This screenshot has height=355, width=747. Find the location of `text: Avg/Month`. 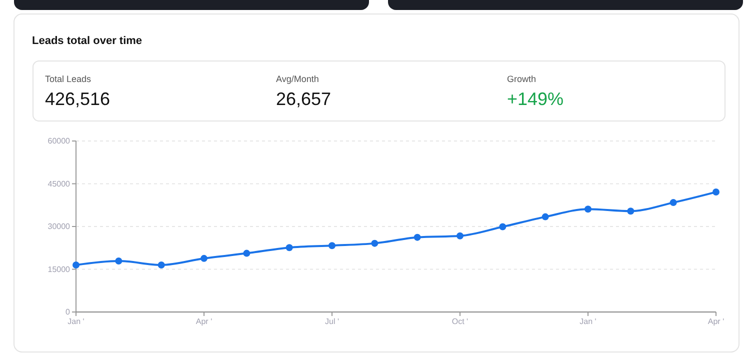

text: Avg/Month is located at coordinates (297, 79).